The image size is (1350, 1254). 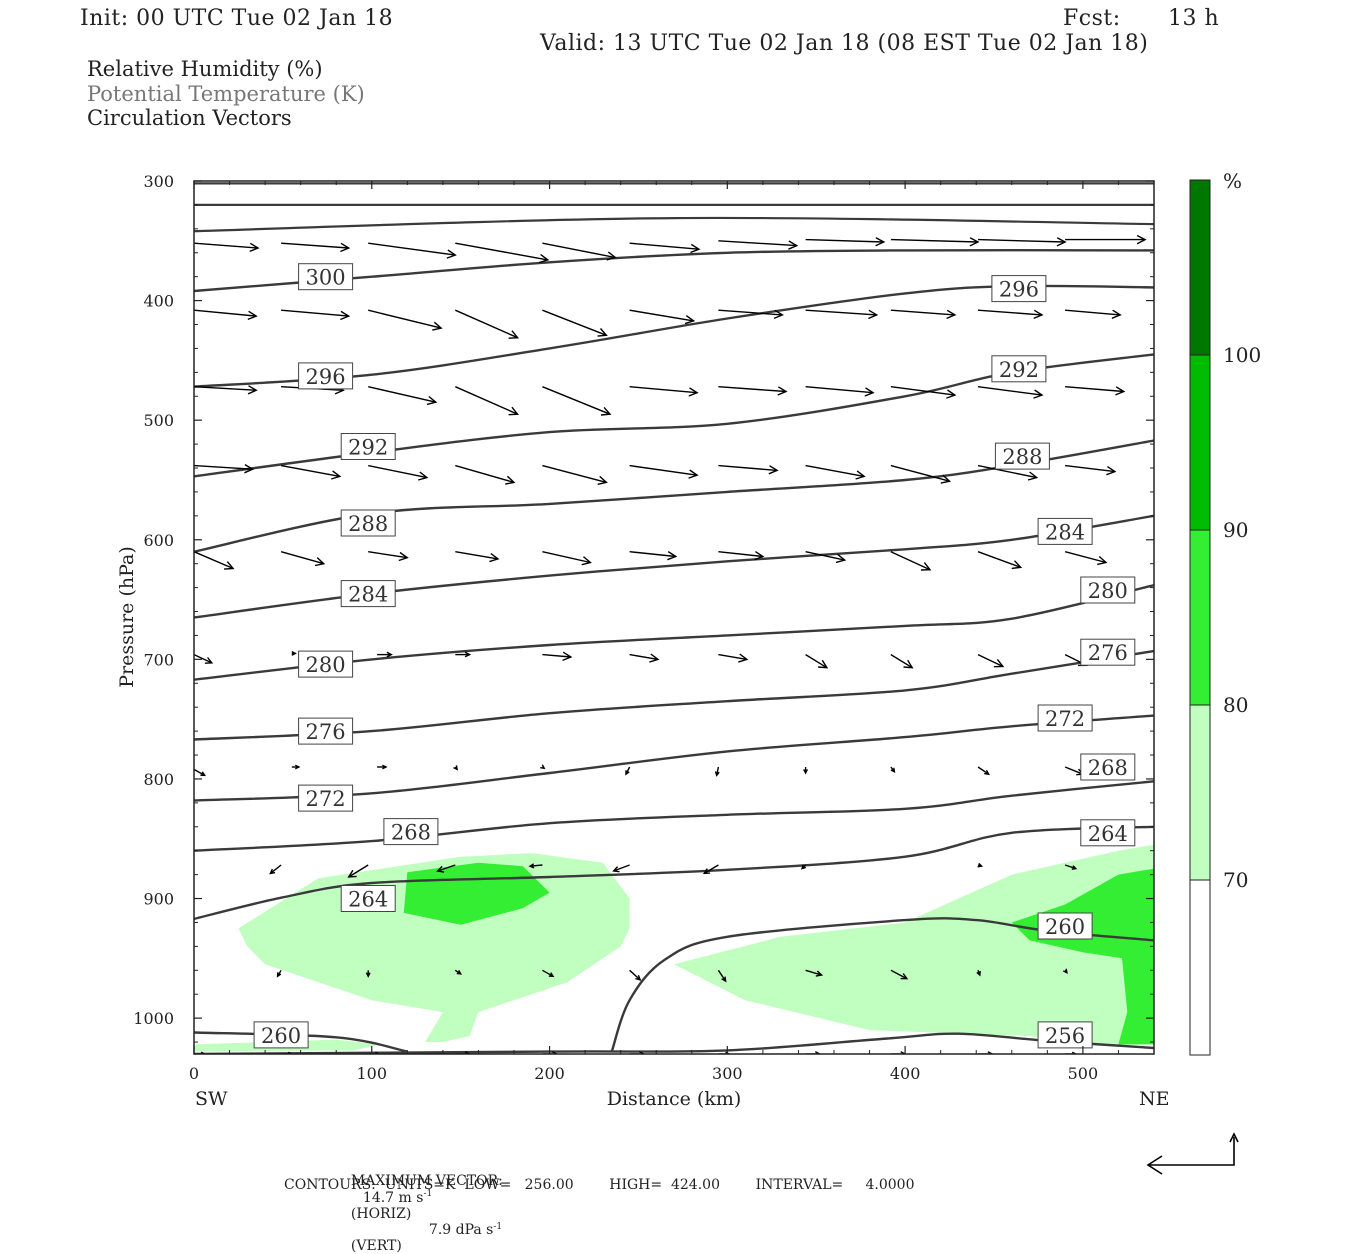 I want to click on contour-label-256: 256, so click(x=1065, y=1035).